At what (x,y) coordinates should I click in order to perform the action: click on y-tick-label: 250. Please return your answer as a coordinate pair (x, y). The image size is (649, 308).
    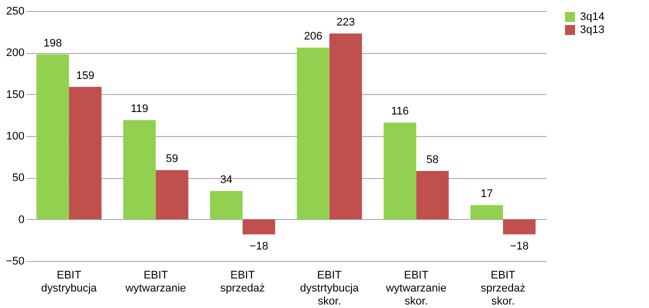
    Looking at the image, I should click on (15, 12).